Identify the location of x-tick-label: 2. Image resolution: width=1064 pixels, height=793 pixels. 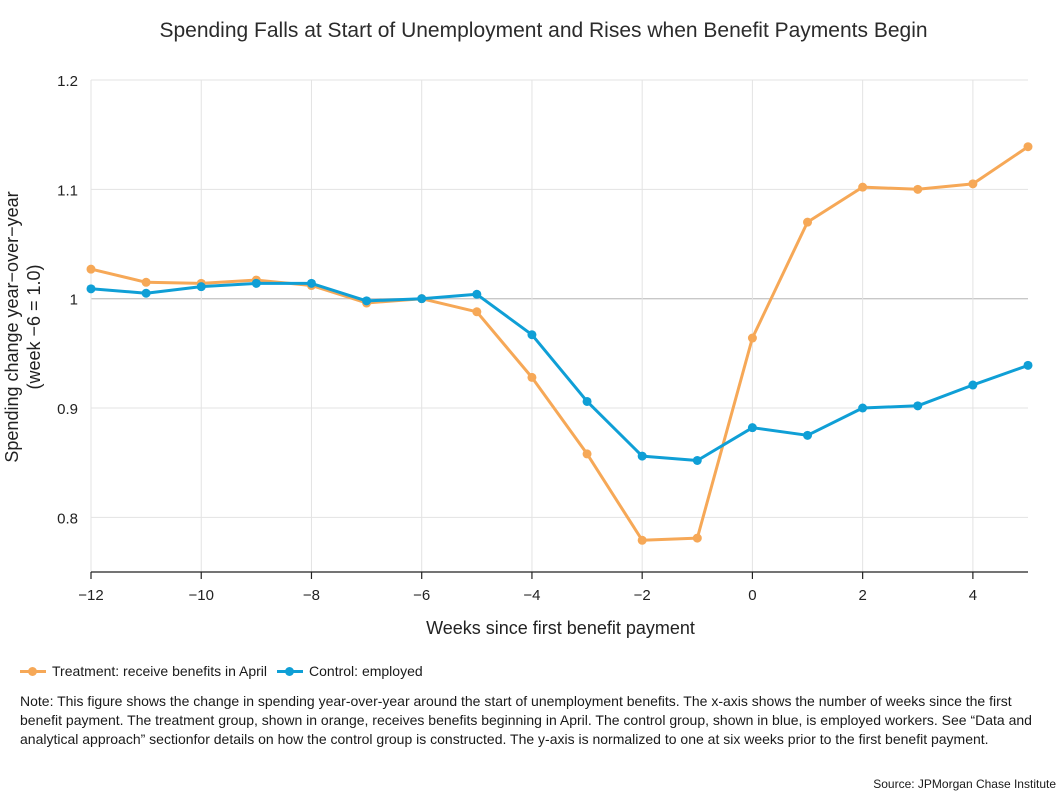
(862, 595).